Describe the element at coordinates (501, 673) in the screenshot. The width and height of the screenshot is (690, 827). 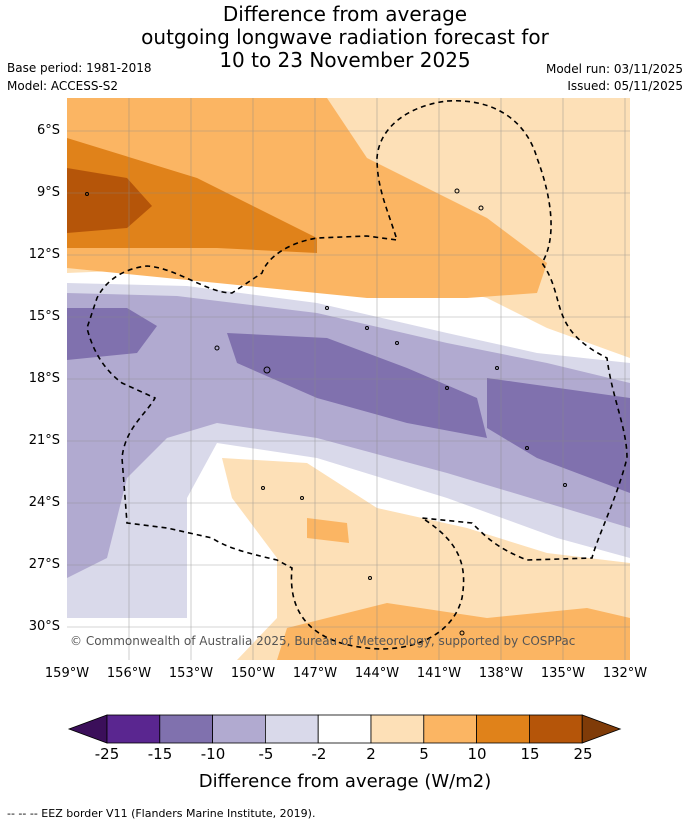
I see `lon-label: 138°W` at that location.